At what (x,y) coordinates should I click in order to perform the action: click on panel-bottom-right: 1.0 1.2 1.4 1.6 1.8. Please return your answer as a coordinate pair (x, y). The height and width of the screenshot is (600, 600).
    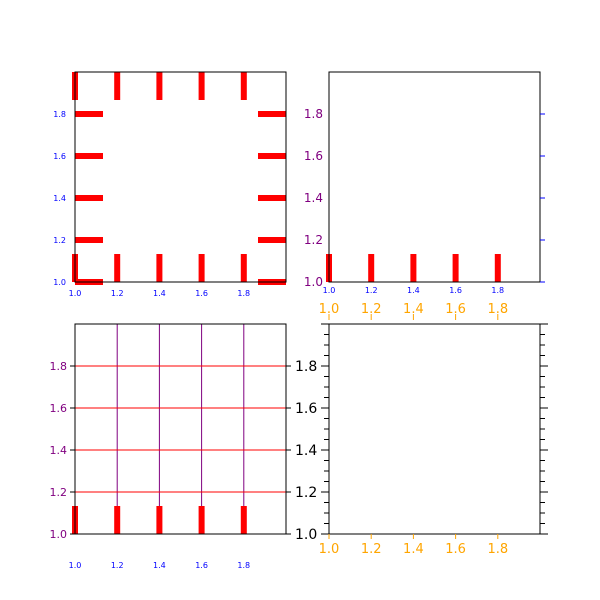
    Looking at the image, I should click on (433, 440).